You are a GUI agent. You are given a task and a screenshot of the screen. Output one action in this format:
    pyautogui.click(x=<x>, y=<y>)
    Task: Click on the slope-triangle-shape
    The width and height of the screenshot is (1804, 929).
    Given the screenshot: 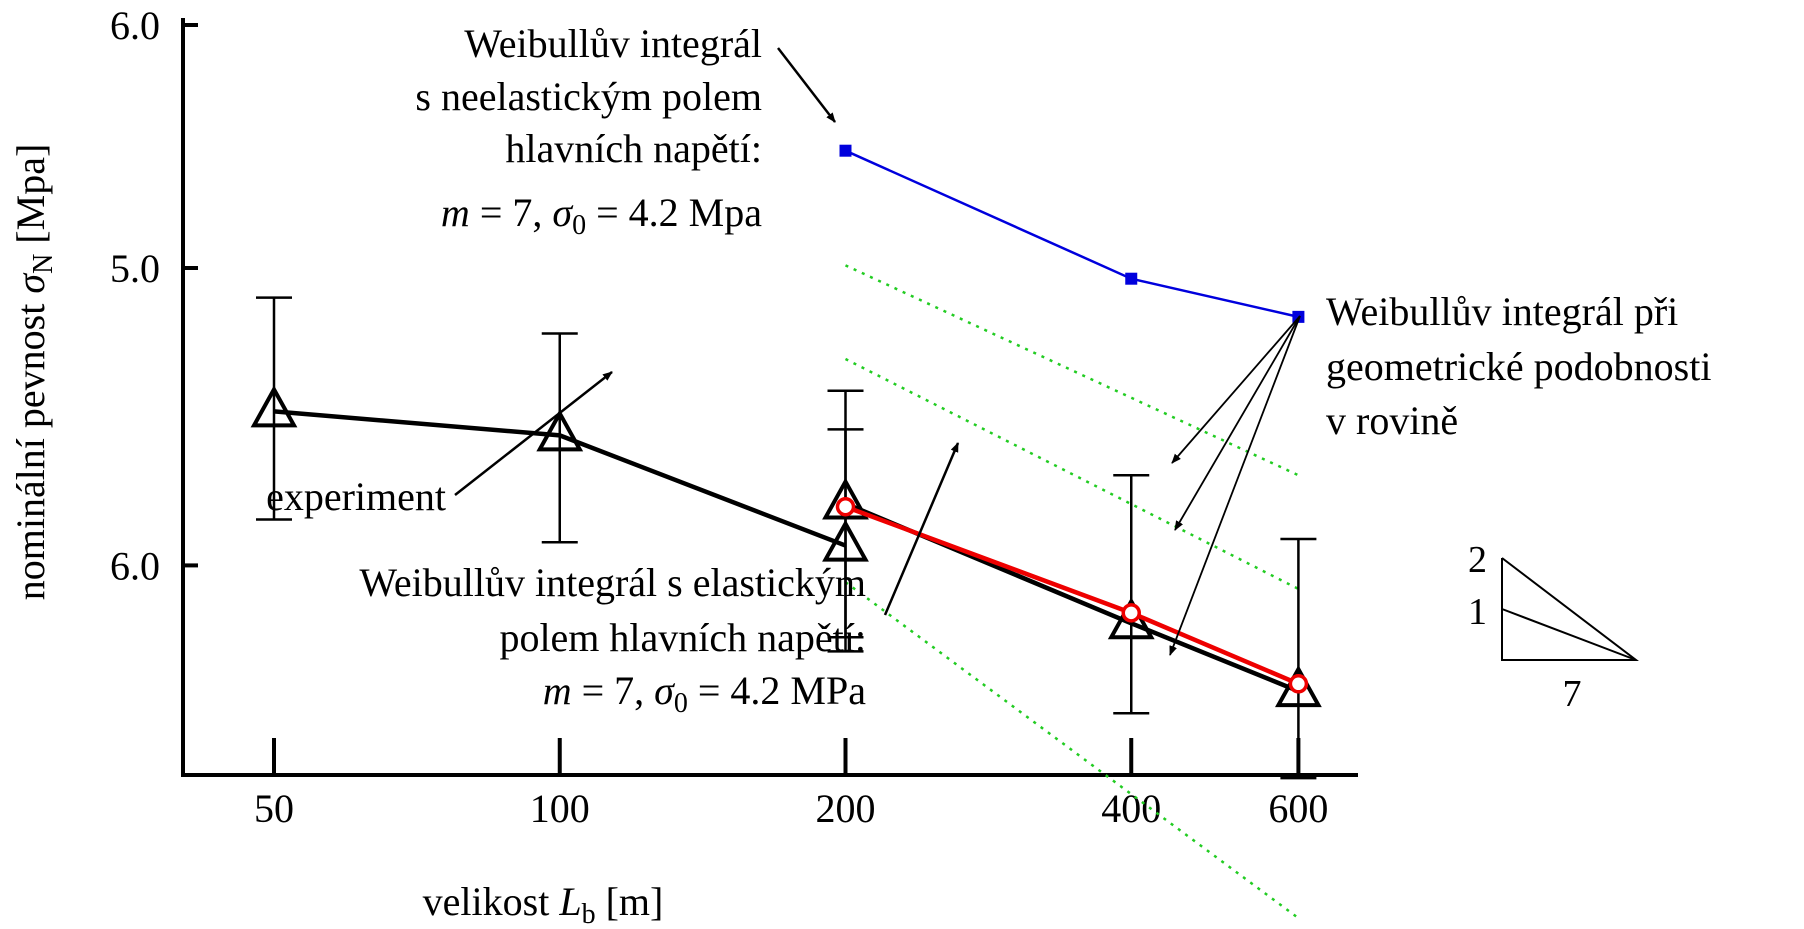 What is the action you would take?
    pyautogui.click(x=1570, y=609)
    